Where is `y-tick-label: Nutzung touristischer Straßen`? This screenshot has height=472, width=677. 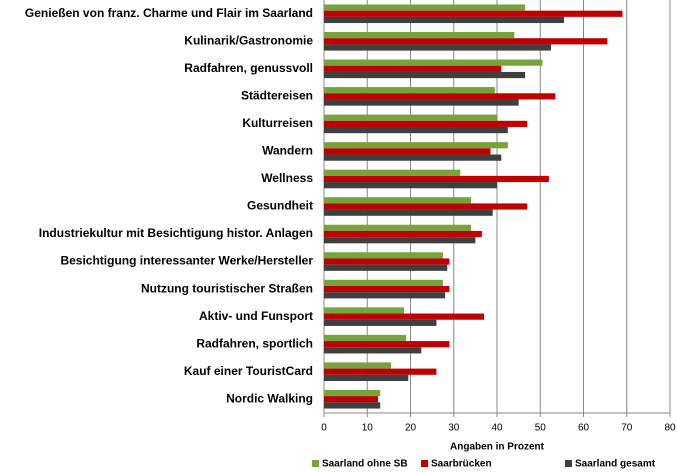
y-tick-label: Nutzung touristischer Straßen is located at coordinates (227, 288).